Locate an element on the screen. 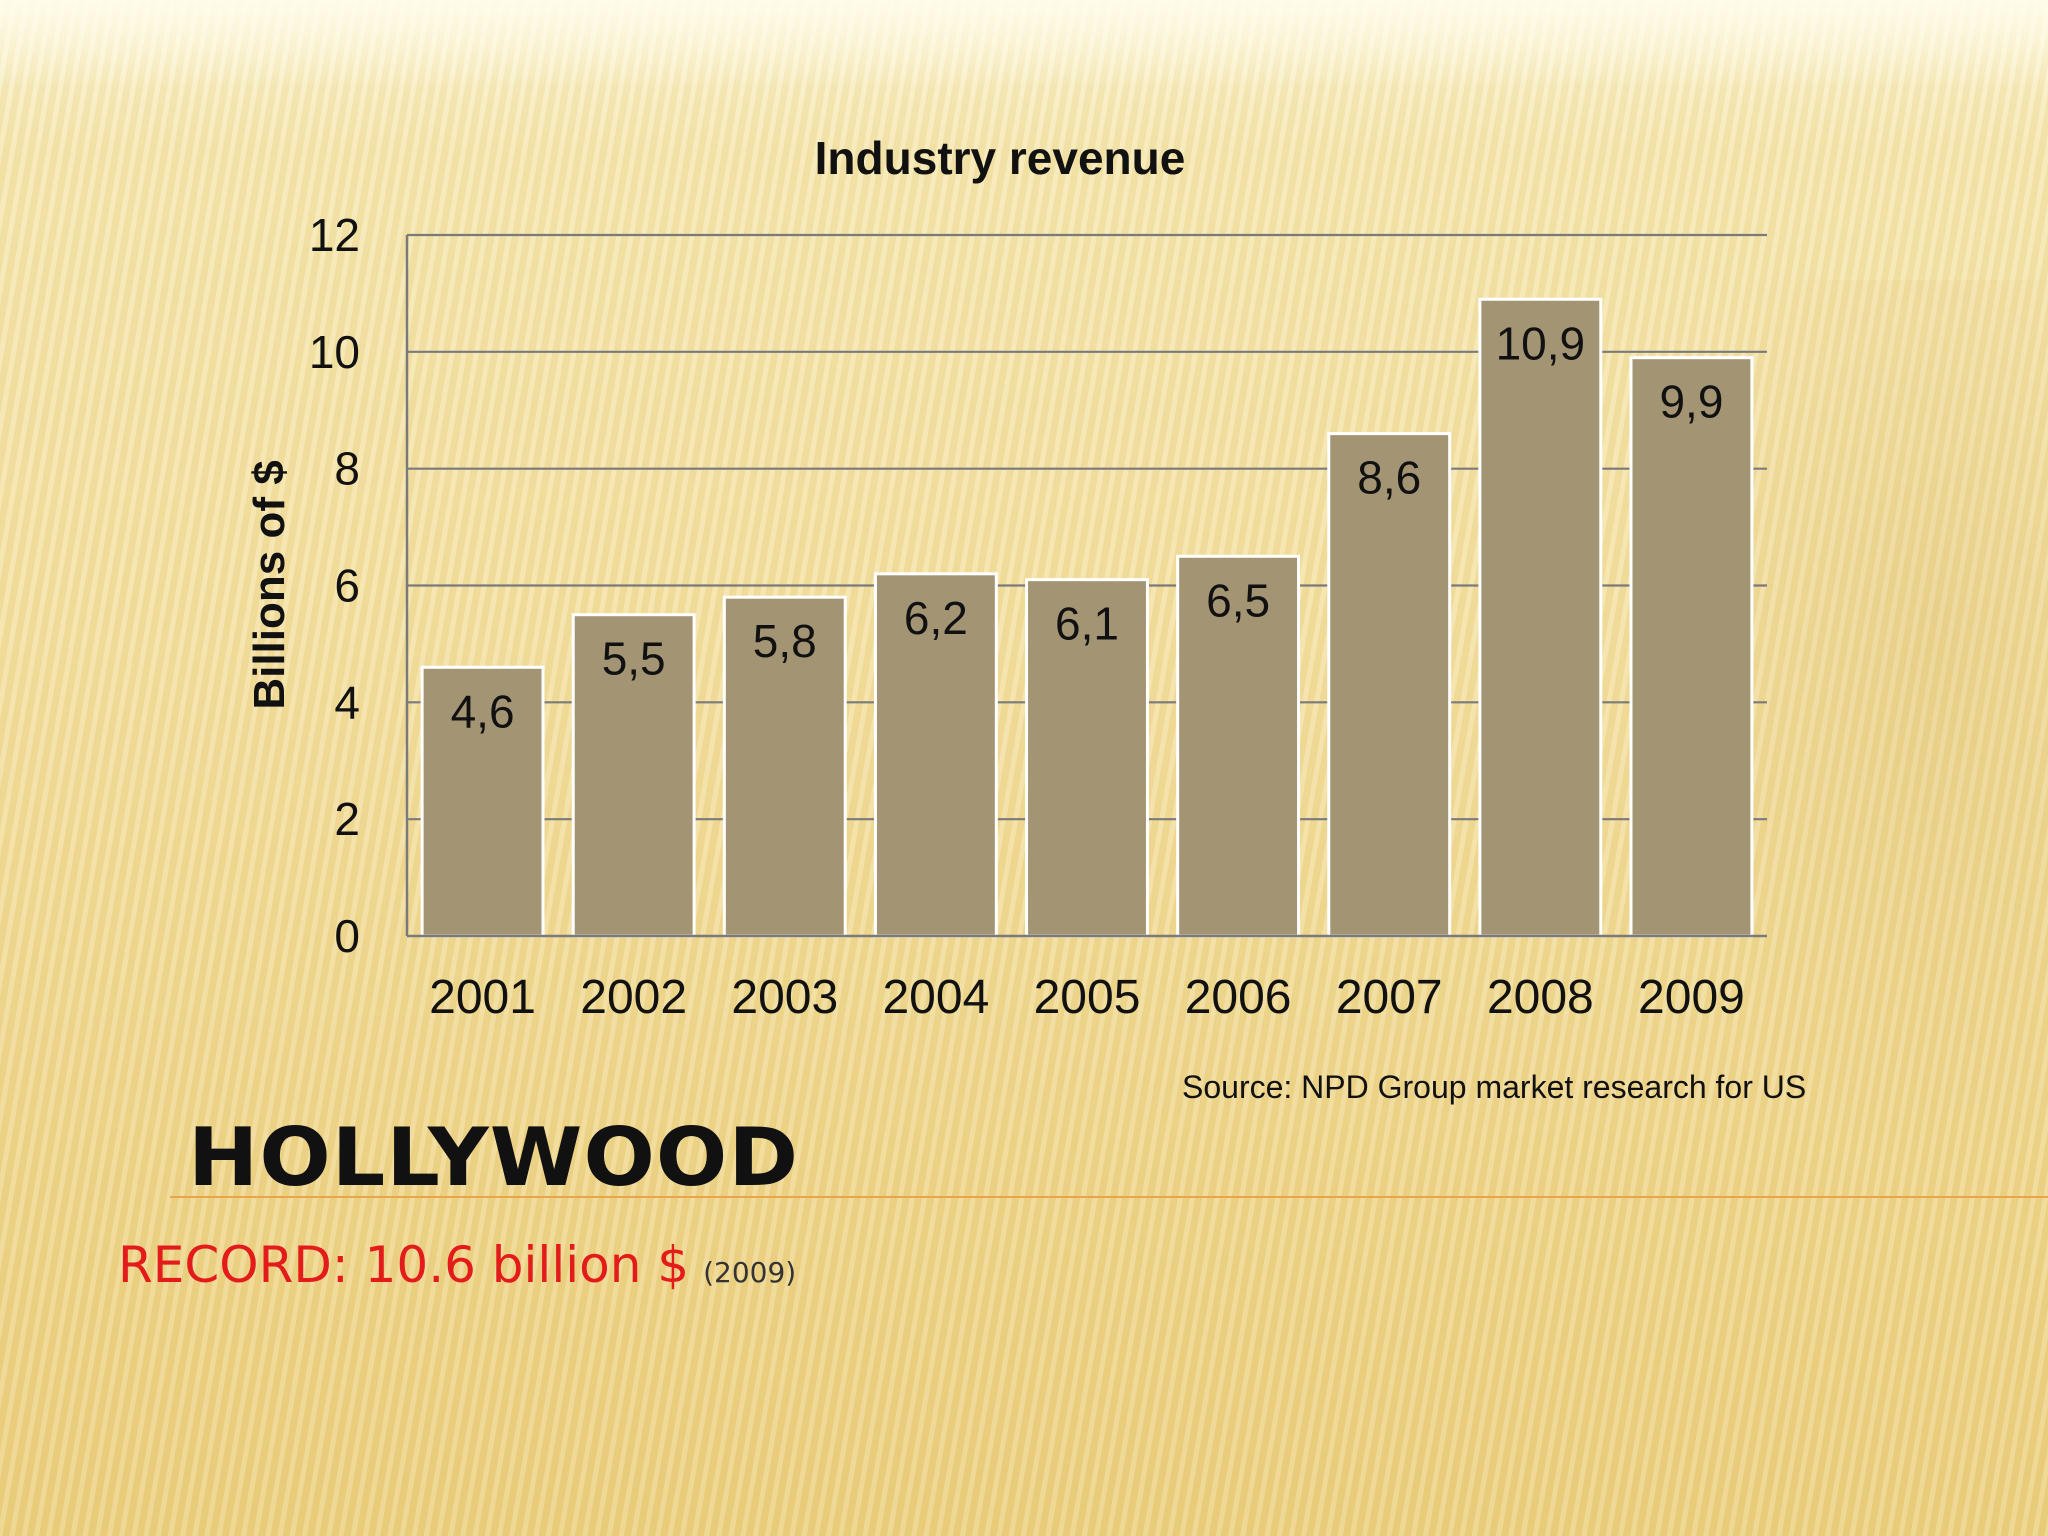  x-tick-label: 2007 is located at coordinates (1389, 997).